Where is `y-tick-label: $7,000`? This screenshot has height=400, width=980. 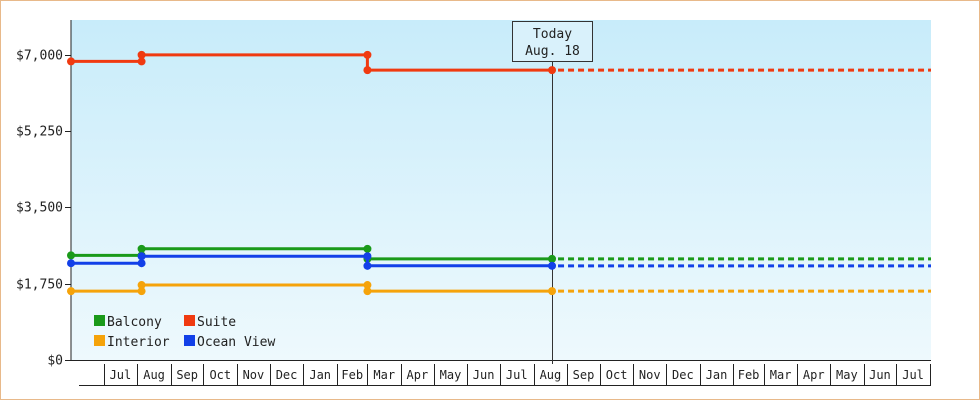
y-tick-label: $7,000 is located at coordinates (39, 56).